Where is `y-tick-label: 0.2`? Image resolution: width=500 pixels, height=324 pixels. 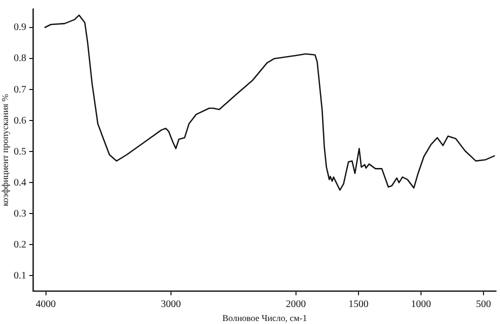
y-tick-label: 0.2 is located at coordinates (20, 244).